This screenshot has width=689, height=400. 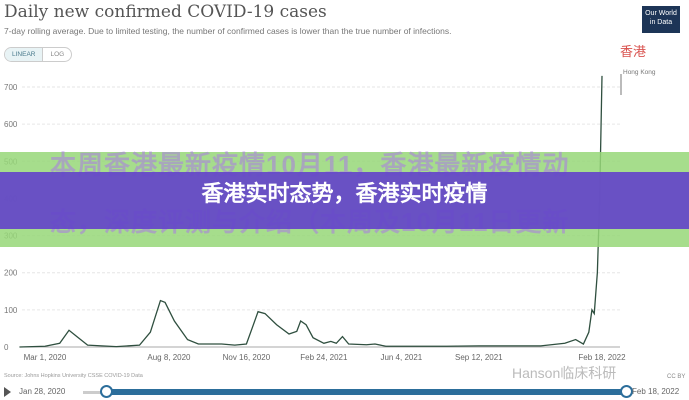 What do you see at coordinates (42, 391) in the screenshot?
I see `timeline-start: Jan 28, 2020` at bounding box center [42, 391].